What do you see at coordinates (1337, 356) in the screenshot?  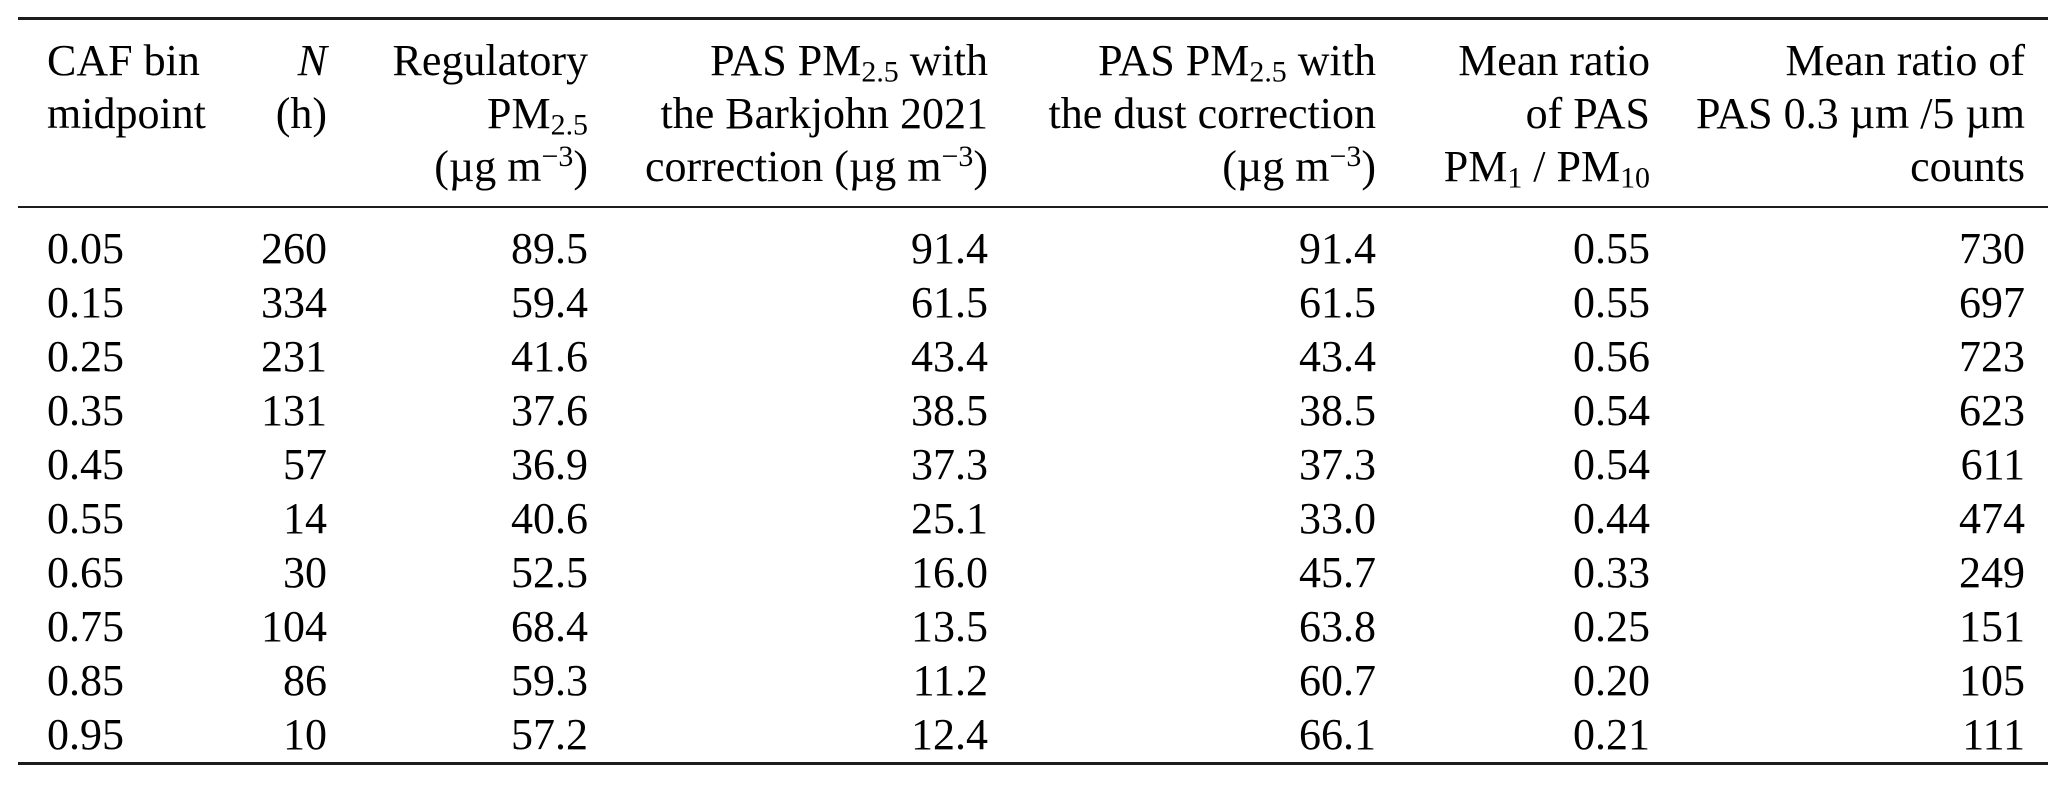 I see `cell-pas-pm25-dust: 43.4` at bounding box center [1337, 356].